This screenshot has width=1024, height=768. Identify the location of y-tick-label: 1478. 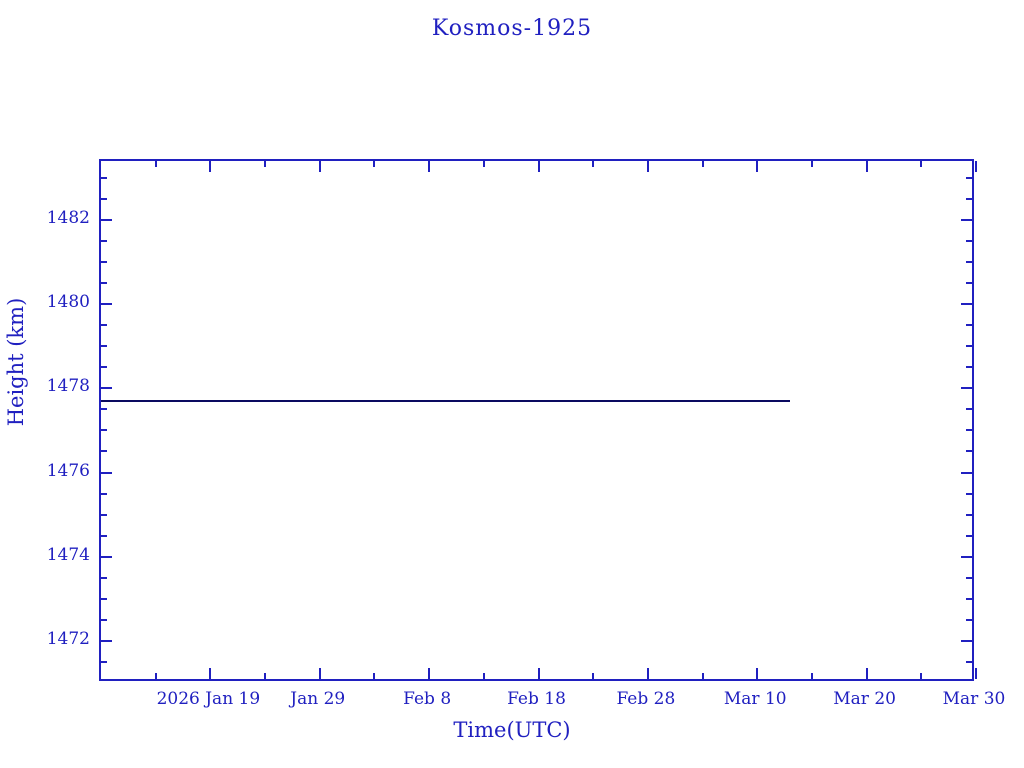
(68, 386).